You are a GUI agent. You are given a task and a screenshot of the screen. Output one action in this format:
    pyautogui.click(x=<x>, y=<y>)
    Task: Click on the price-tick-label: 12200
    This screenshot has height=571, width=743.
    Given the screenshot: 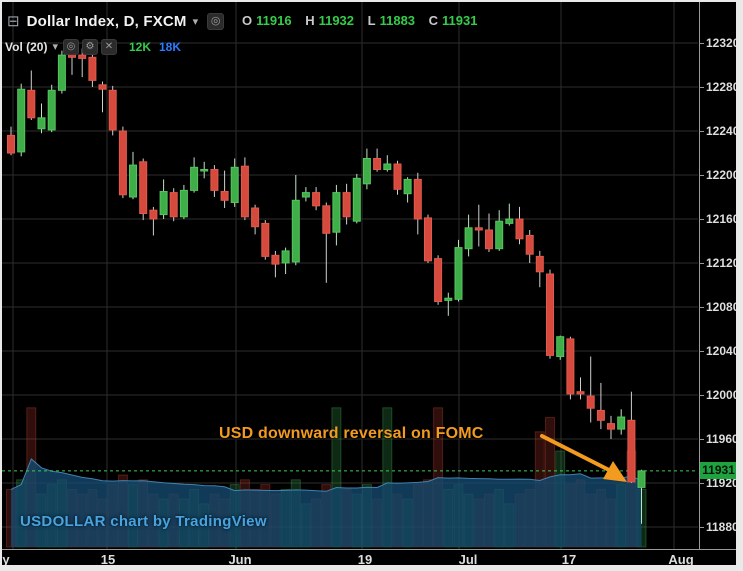 What is the action you would take?
    pyautogui.click(x=721, y=175)
    